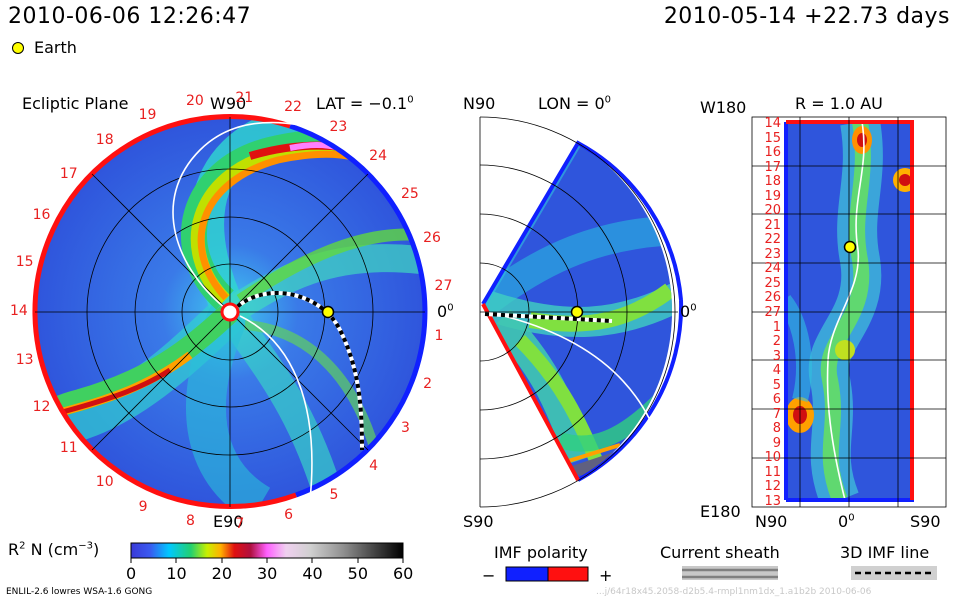  What do you see at coordinates (771, 521) in the screenshot?
I see `au-x-left-label: N90` at bounding box center [771, 521].